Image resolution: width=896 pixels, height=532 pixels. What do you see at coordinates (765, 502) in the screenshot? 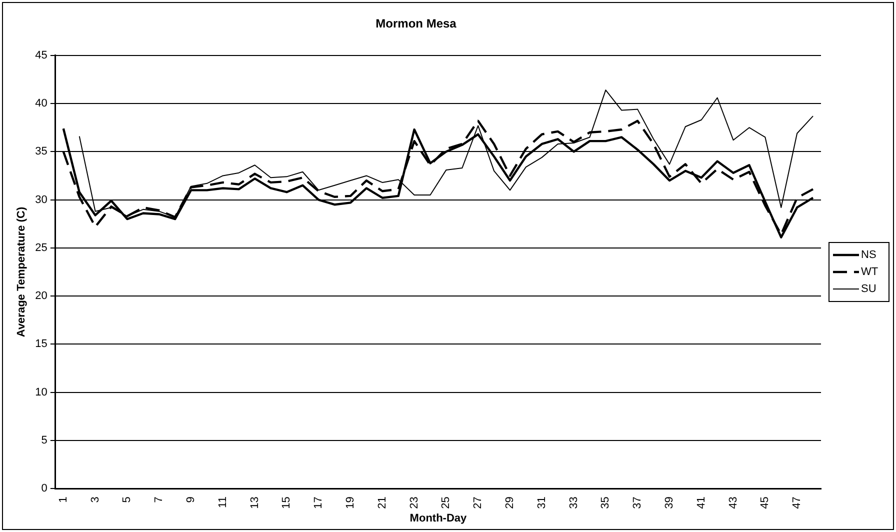
I see `x-tick-label: 45` at bounding box center [765, 502].